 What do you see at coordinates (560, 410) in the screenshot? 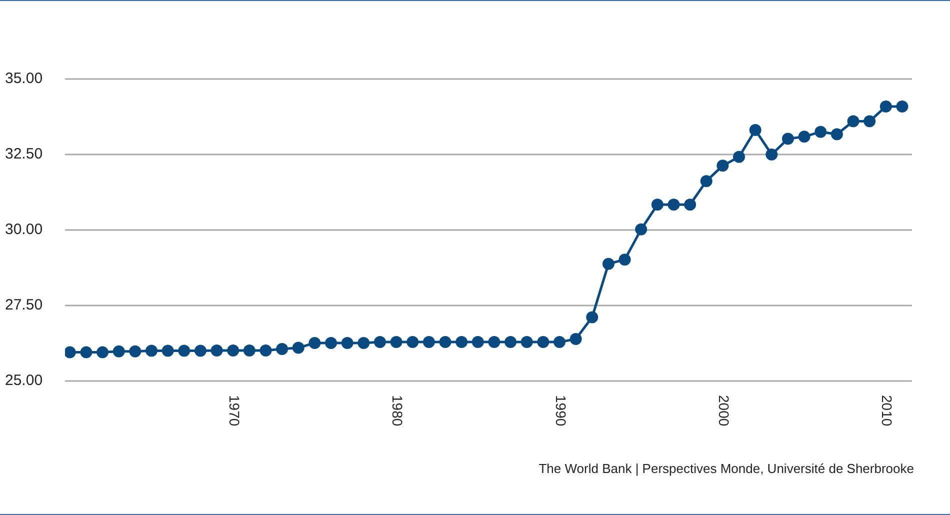
I see `x-tick-label: 1990` at bounding box center [560, 410].